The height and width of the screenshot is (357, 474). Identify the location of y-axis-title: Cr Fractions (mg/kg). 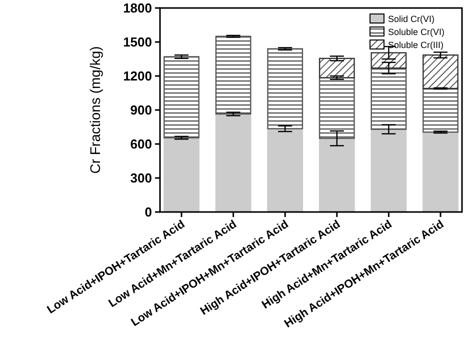
(95, 110).